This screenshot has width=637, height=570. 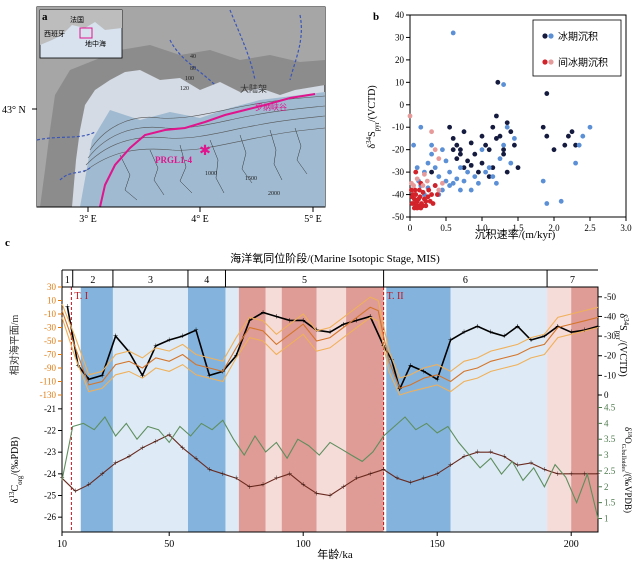 What do you see at coordinates (551, 36) in the screenshot?
I see `legend-marker` at bounding box center [551, 36].